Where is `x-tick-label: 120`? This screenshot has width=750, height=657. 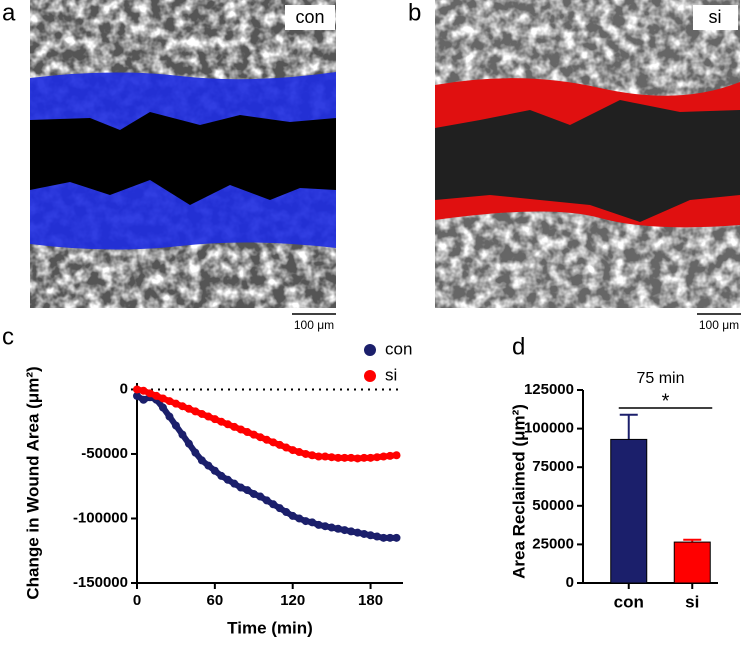
x-tick-label: 120 is located at coordinates (292, 600).